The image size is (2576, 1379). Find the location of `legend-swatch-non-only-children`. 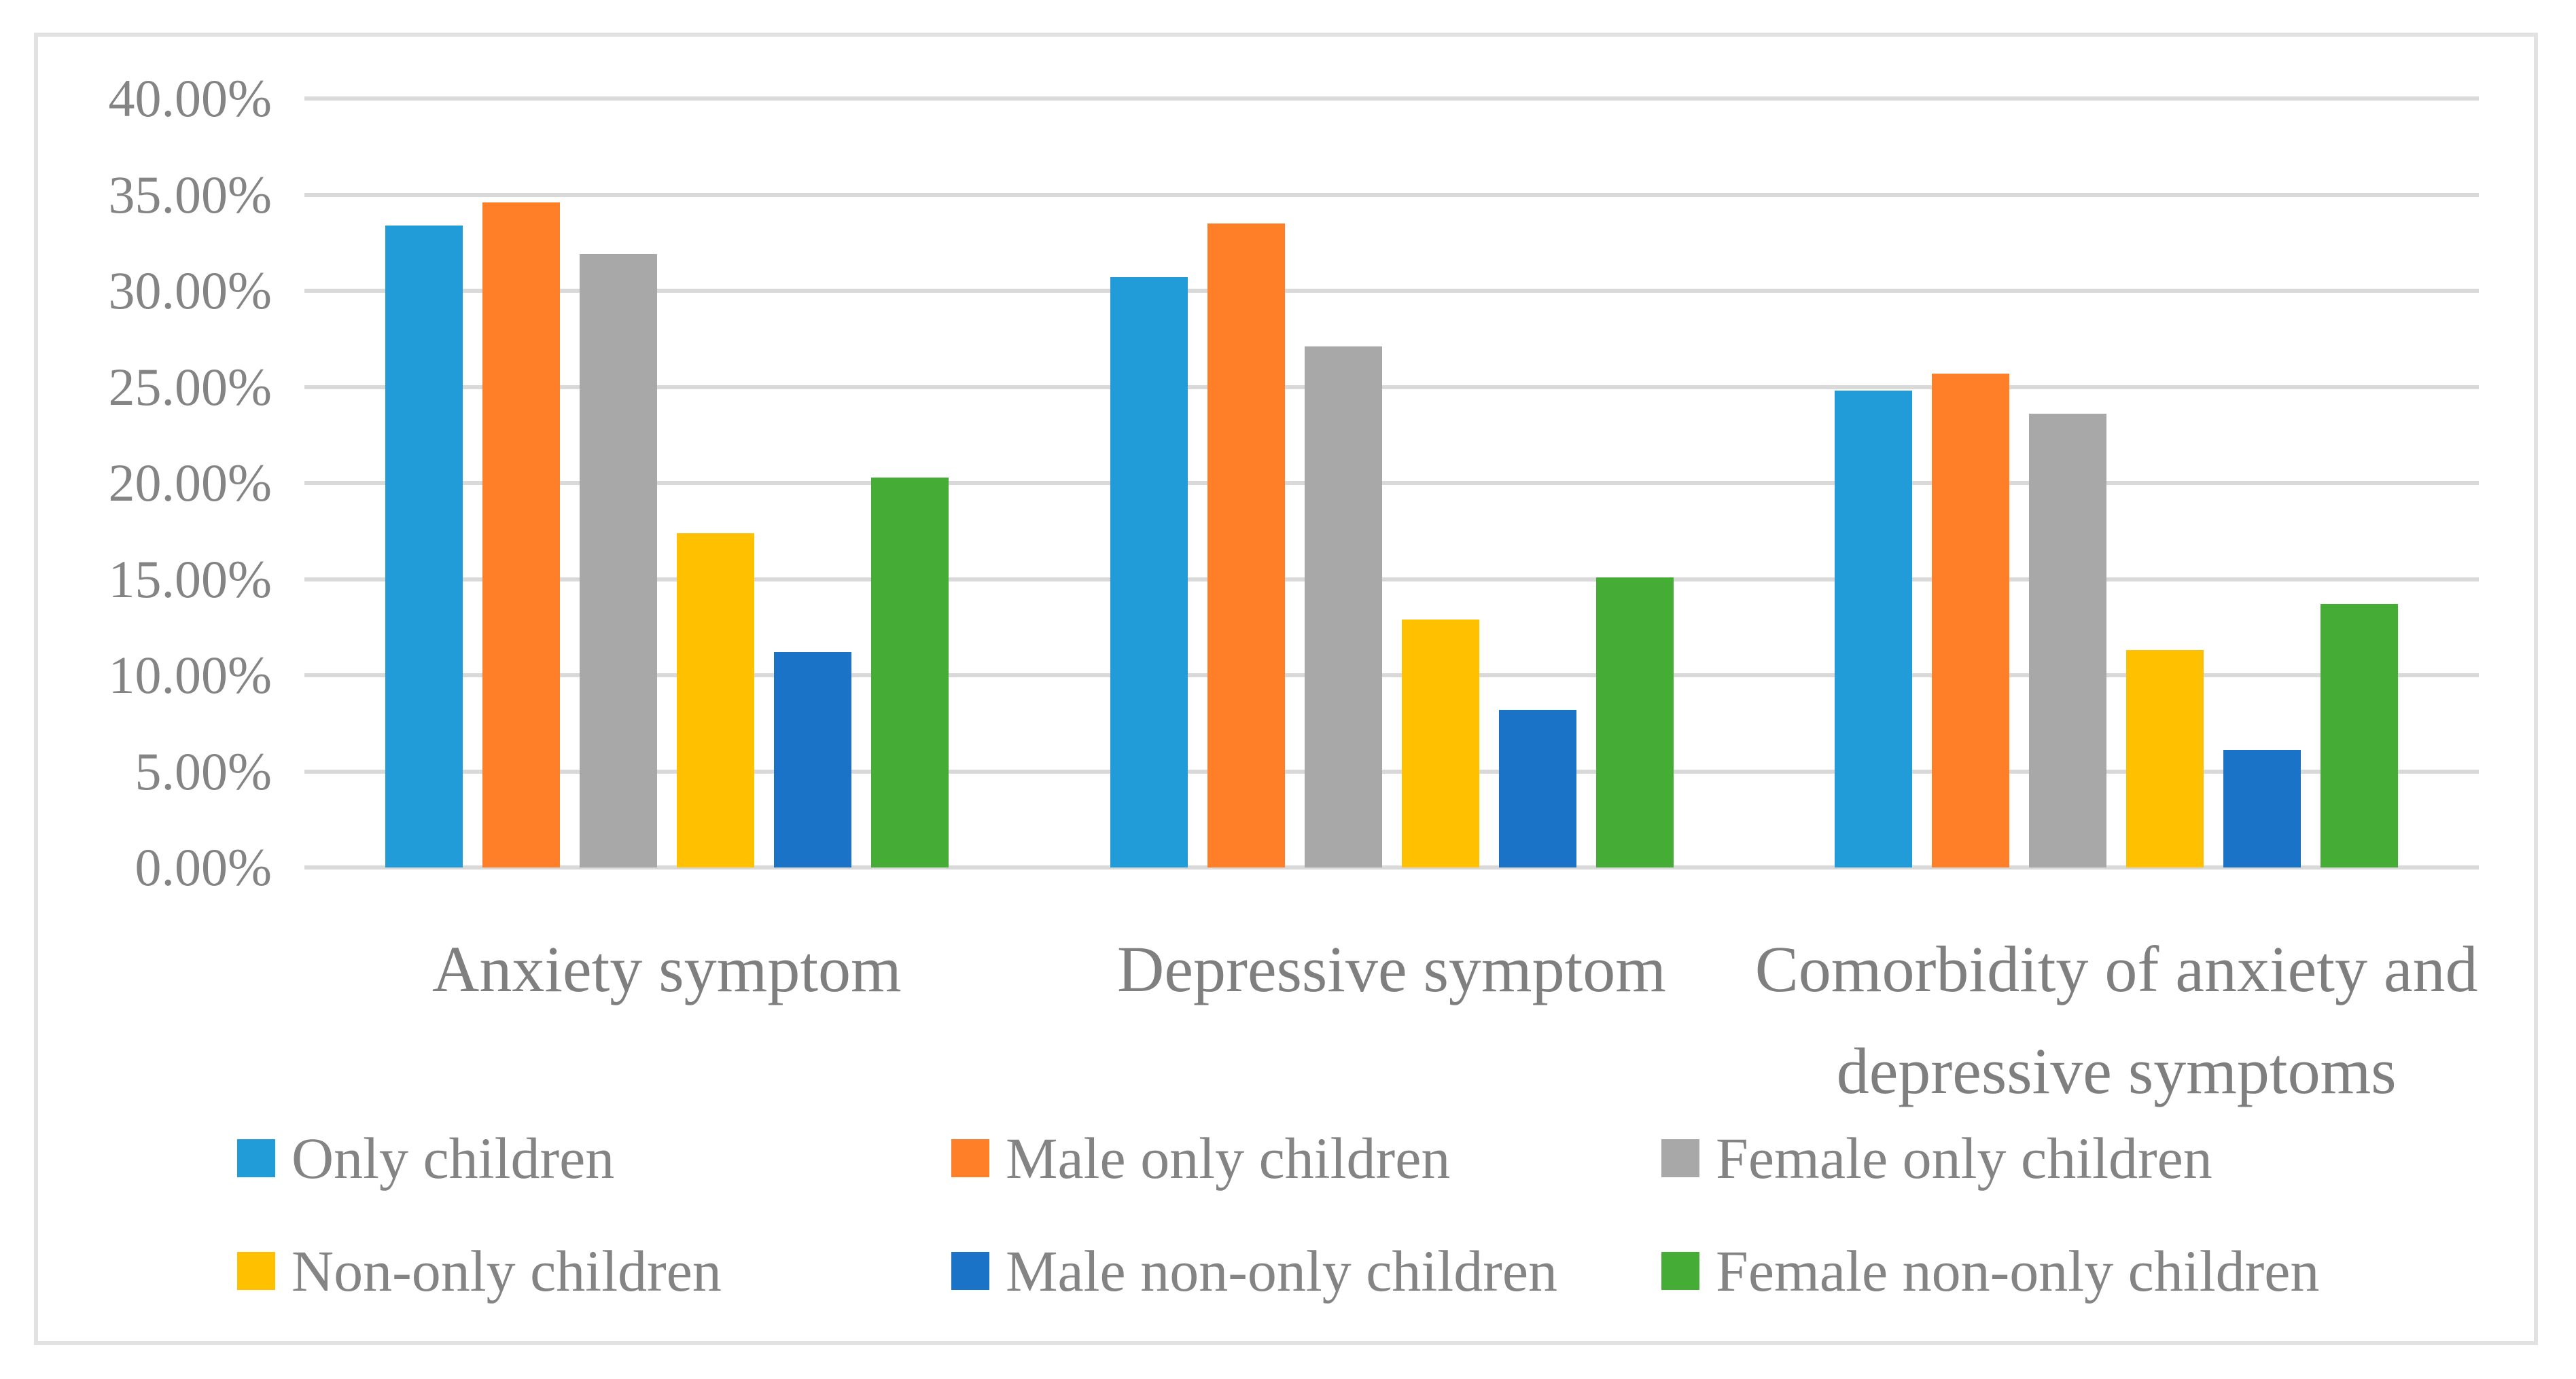

legend-swatch-non-only-children is located at coordinates (256, 1271).